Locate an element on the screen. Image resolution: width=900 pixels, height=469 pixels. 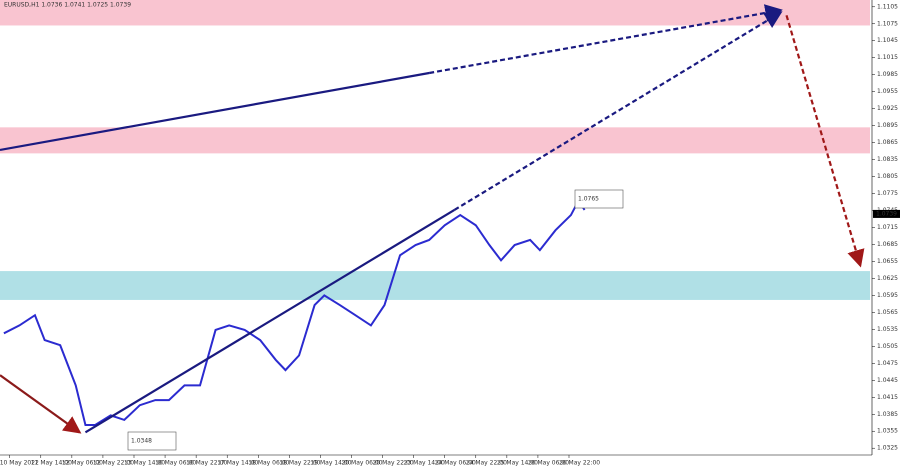
y-tick-label: 1.0565 is located at coordinates (887, 312).